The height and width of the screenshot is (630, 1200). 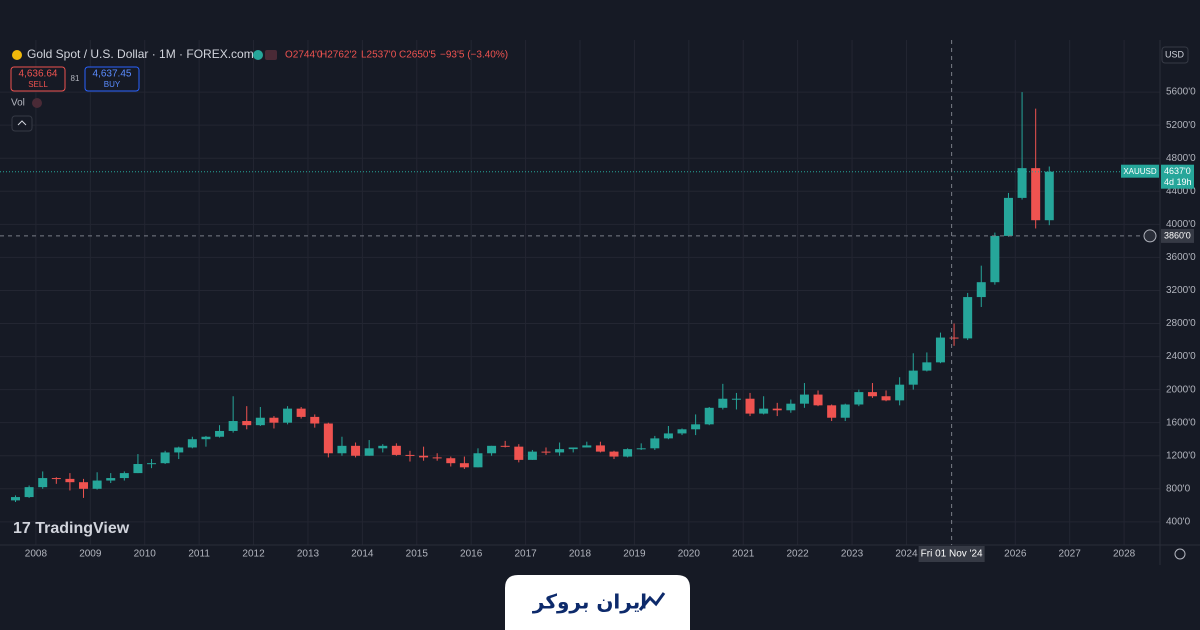 What do you see at coordinates (743, 554) in the screenshot?
I see `x-tick-label: 2021` at bounding box center [743, 554].